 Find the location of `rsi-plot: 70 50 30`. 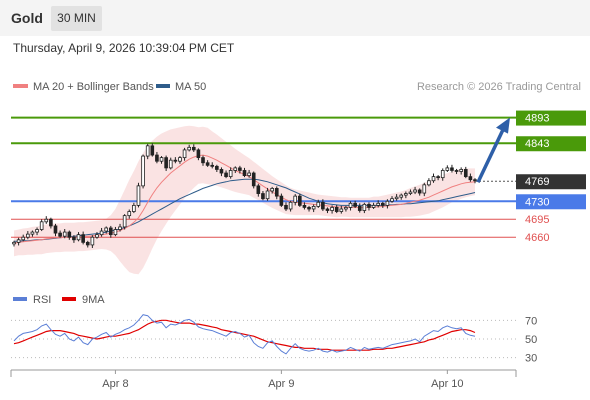

rsi-plot: 70 50 30 is located at coordinates (274, 339).